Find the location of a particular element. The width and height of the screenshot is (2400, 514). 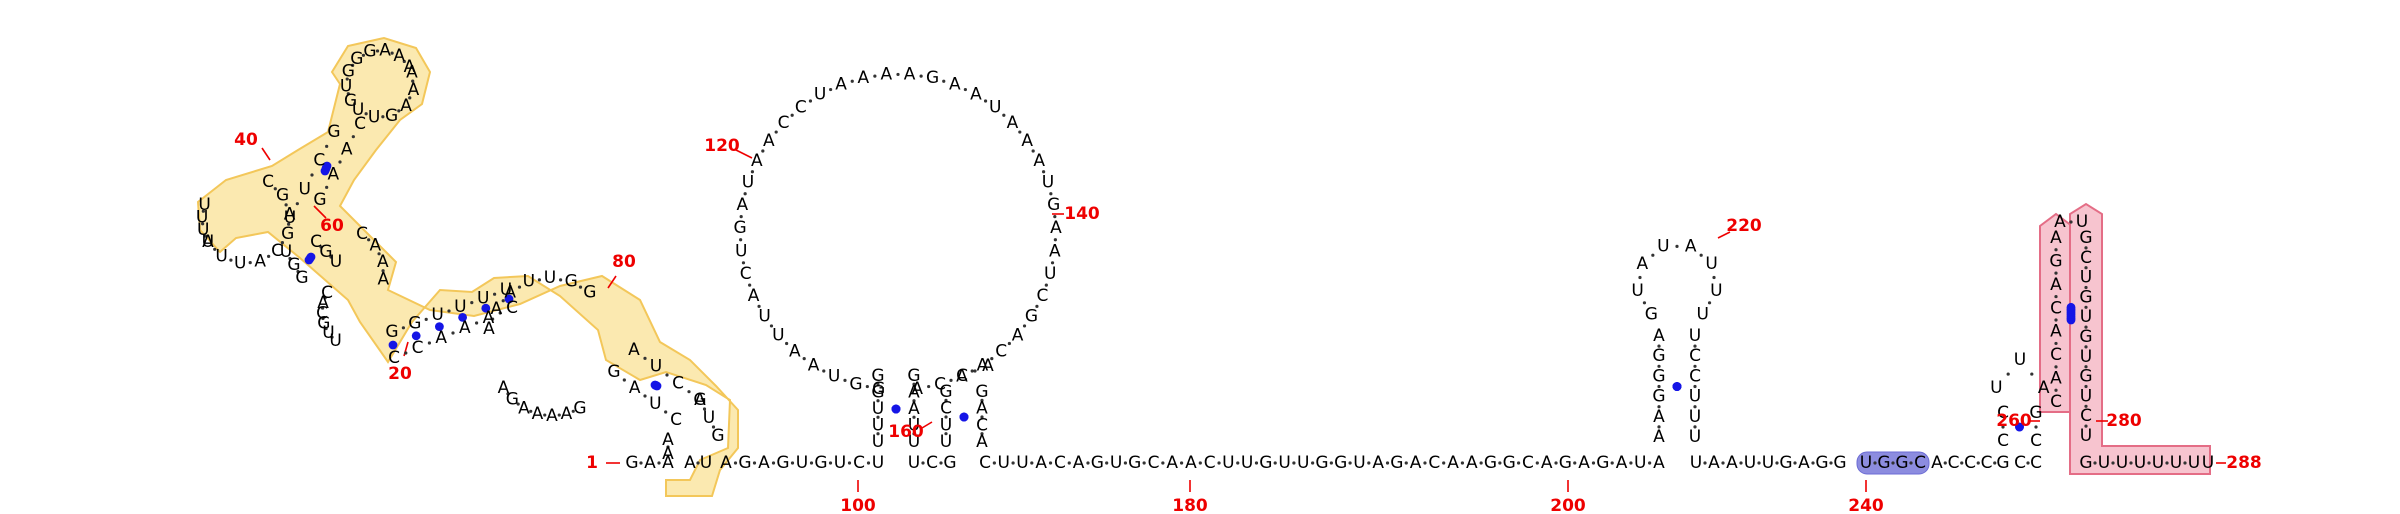

helix-8-left-nt: G is located at coordinates (1658, 376).